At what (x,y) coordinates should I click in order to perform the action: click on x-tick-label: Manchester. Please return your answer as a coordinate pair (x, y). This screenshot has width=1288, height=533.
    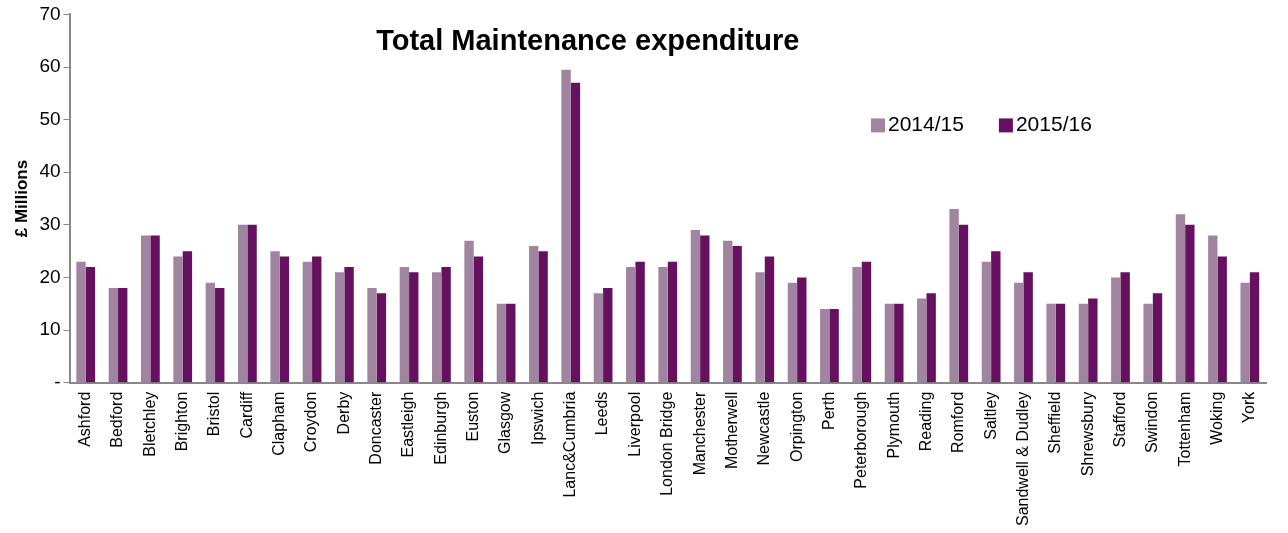
    Looking at the image, I should click on (699, 433).